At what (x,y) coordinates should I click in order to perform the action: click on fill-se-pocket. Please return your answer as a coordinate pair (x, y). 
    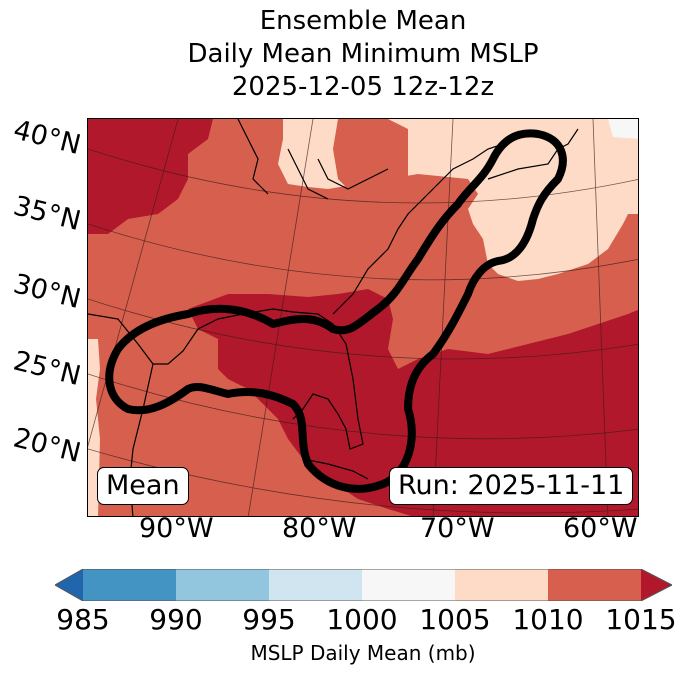
    Looking at the image, I should click on (440, 306).